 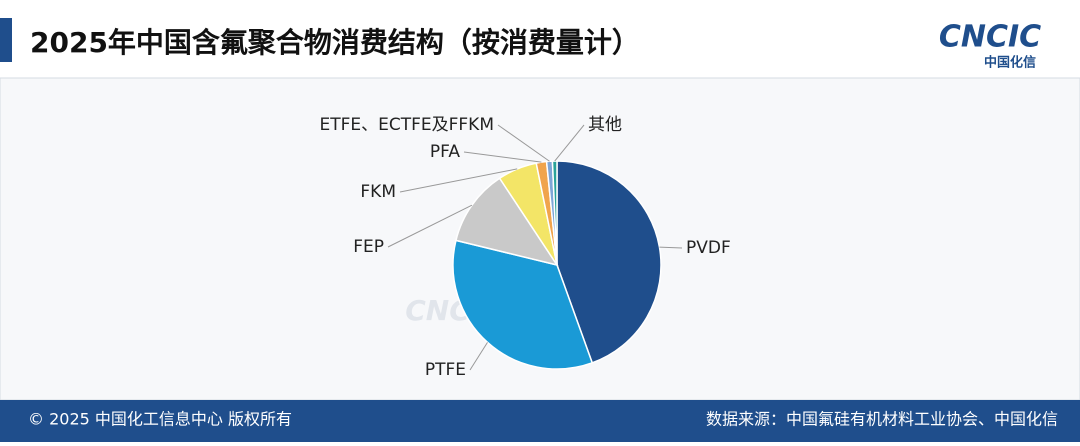 I want to click on chart-title: 2025年中国含氟聚合物消费结构（按消费量计）, so click(x=335, y=42).